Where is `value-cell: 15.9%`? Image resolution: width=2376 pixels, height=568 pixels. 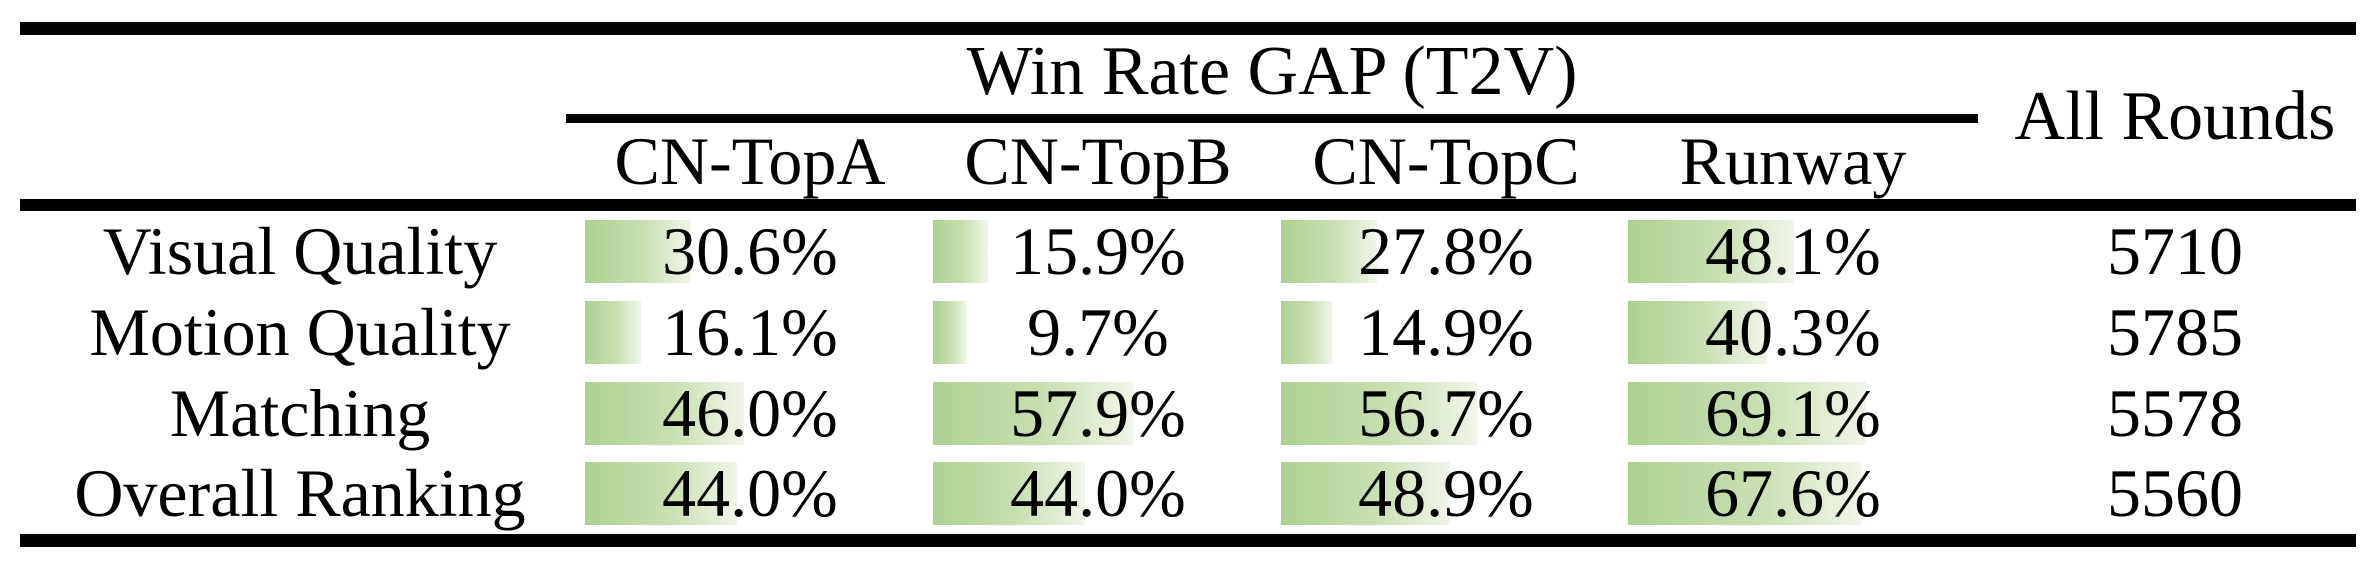
value-cell: 15.9% is located at coordinates (1098, 251).